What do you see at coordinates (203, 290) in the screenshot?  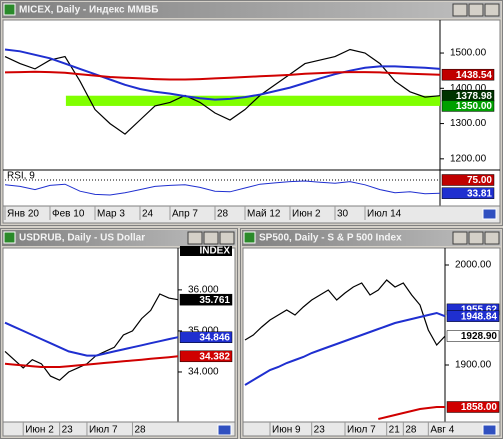 I see `y-tick-label: 36.000` at bounding box center [203, 290].